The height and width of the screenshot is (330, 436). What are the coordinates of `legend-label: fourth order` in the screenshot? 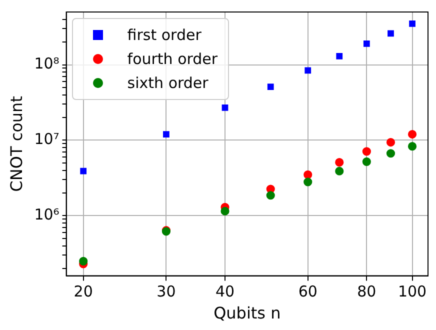 It's located at (172, 59).